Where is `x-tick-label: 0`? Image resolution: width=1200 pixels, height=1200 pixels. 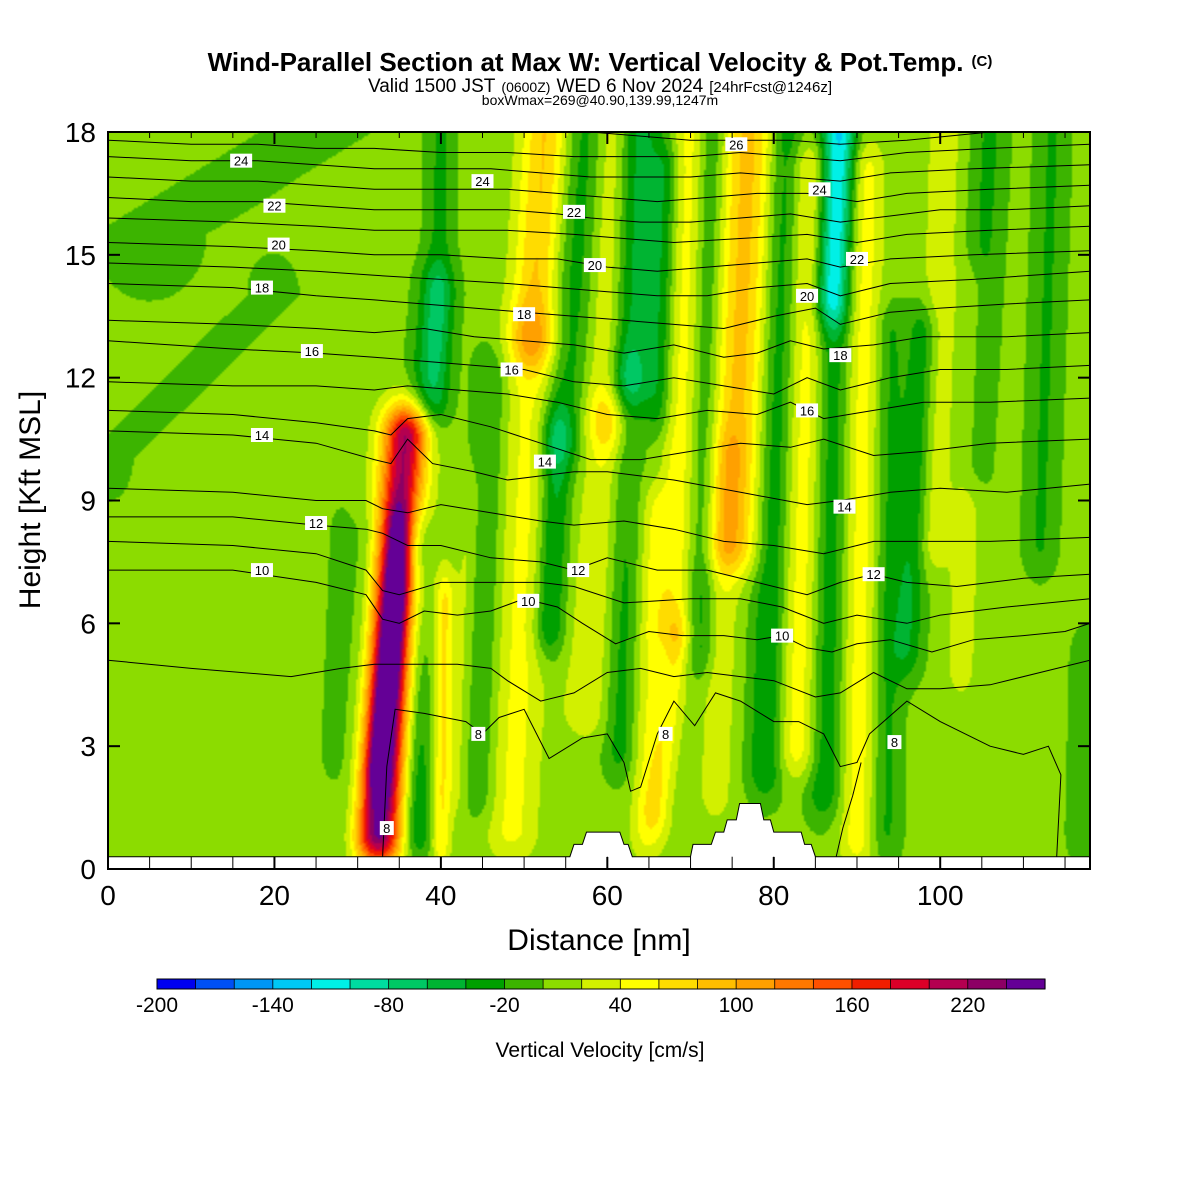 x-tick-label: 0 is located at coordinates (108, 895).